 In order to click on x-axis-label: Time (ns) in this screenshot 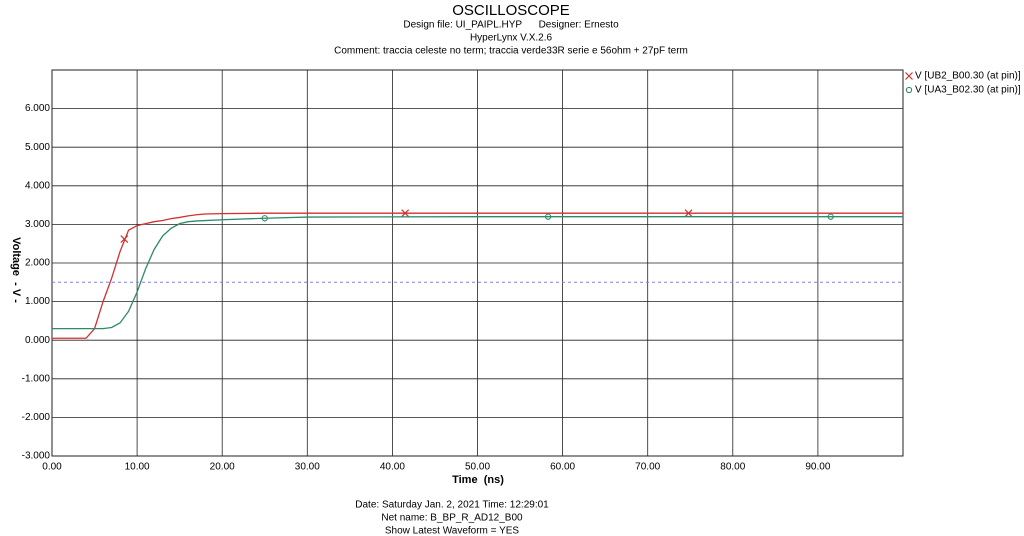, I will do `click(478, 480)`.